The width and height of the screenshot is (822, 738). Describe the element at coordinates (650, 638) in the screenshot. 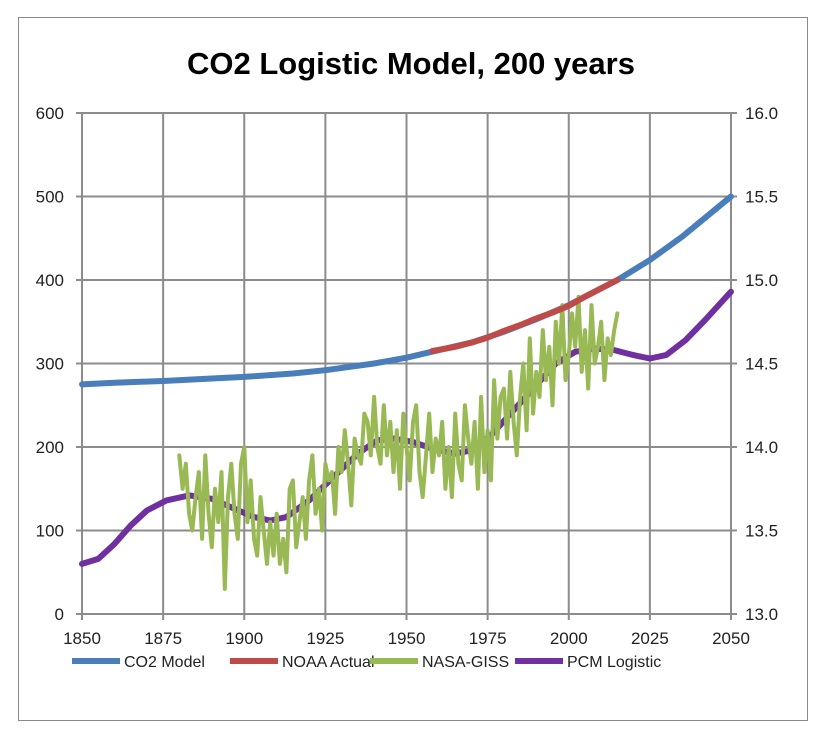

I see `x-tick-label: 2025` at that location.